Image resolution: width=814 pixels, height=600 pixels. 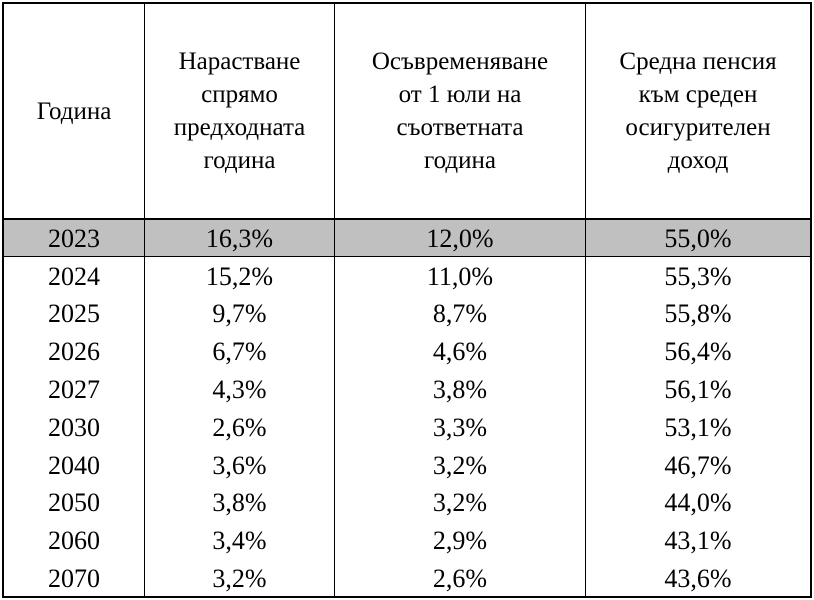 What do you see at coordinates (407, 256) in the screenshot?
I see `highlight-divider` at bounding box center [407, 256].